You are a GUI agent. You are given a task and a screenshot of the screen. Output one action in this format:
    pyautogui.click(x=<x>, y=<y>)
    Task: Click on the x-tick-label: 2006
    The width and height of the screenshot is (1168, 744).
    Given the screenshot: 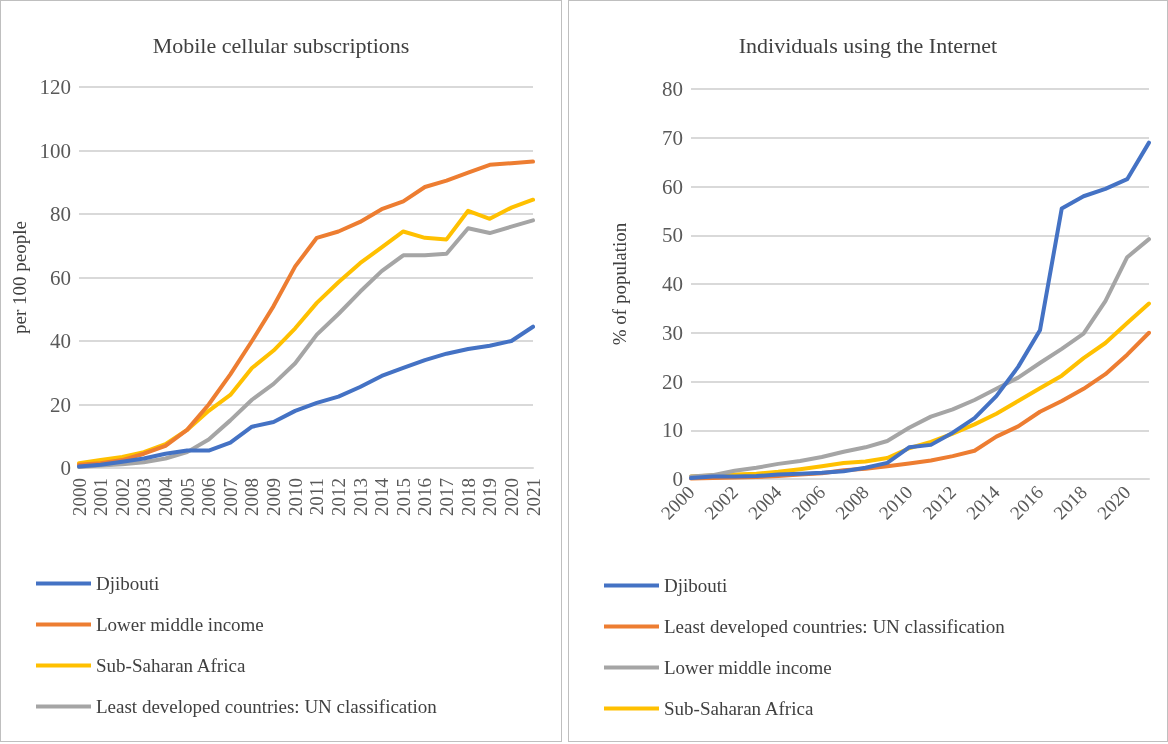 What is the action you would take?
    pyautogui.click(x=209, y=497)
    